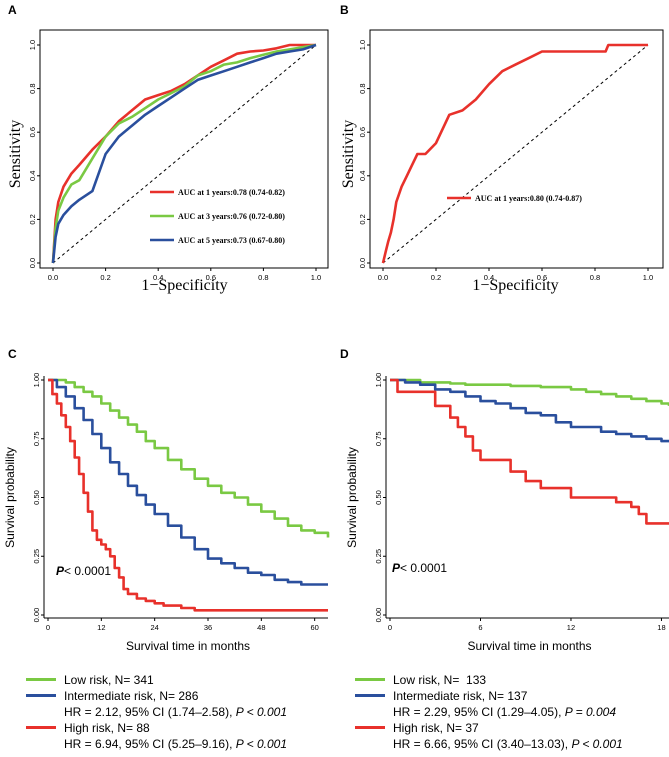  What do you see at coordinates (378, 497) in the screenshot?
I see `y-tick-label-d: 0.50` at bounding box center [378, 497].